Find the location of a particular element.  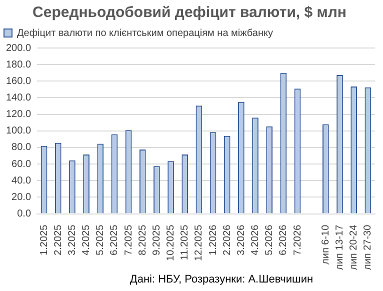

x-tick-label: 12.2025 is located at coordinates (199, 242).